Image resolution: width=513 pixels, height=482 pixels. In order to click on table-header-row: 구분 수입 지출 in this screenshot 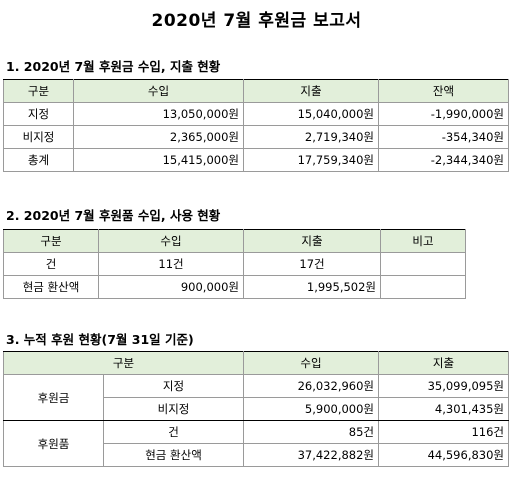, I will do `click(256, 363)`.